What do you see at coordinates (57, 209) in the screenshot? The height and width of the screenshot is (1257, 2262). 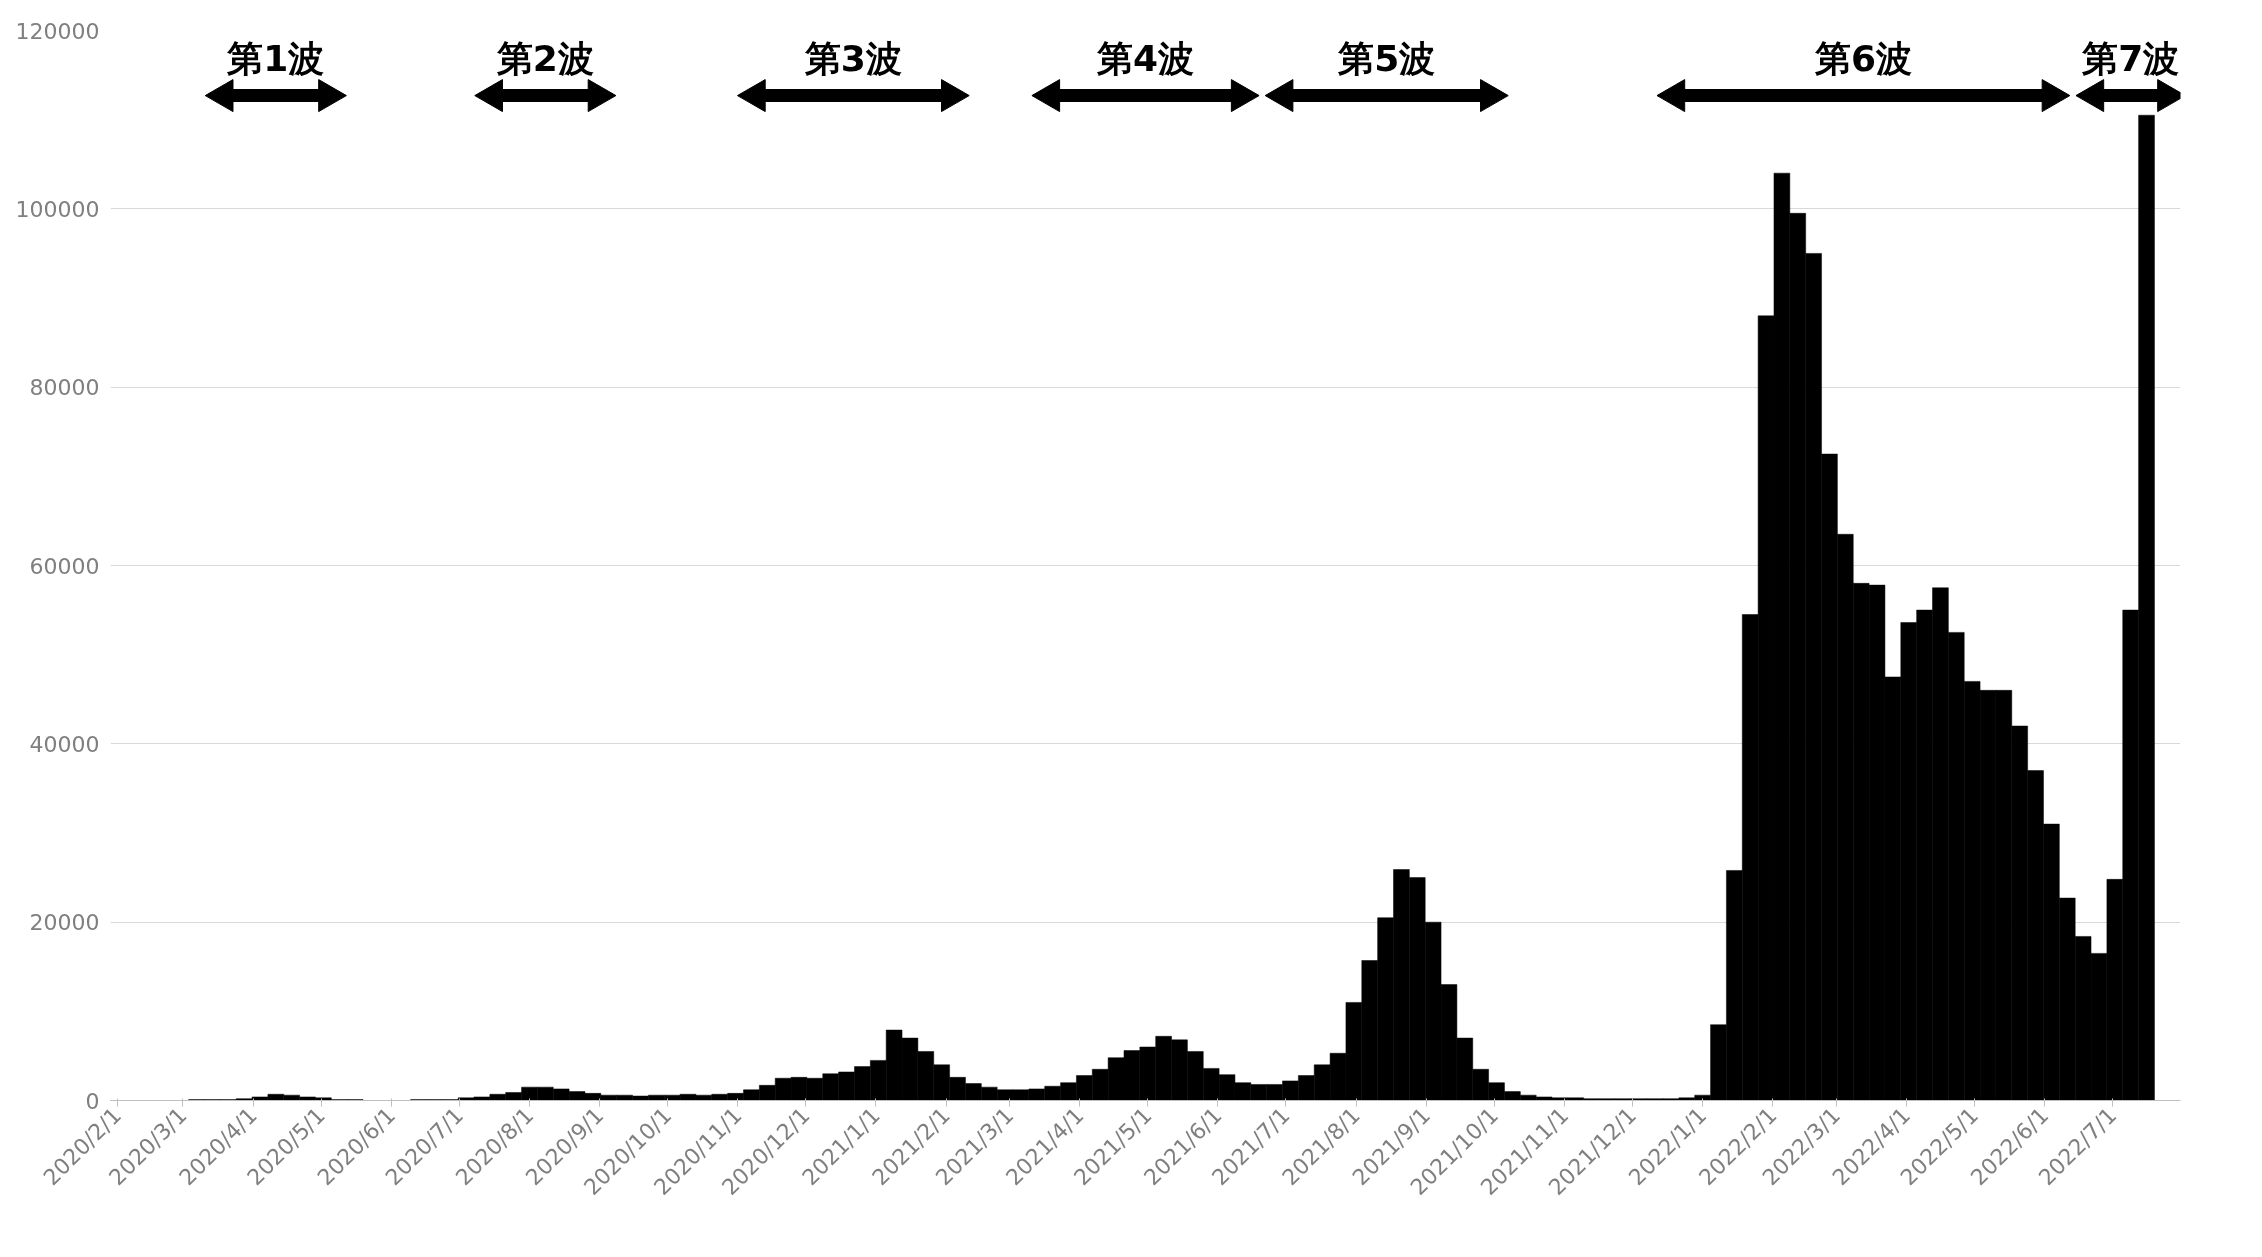 I see `y-tick-label: 100000` at bounding box center [57, 209].